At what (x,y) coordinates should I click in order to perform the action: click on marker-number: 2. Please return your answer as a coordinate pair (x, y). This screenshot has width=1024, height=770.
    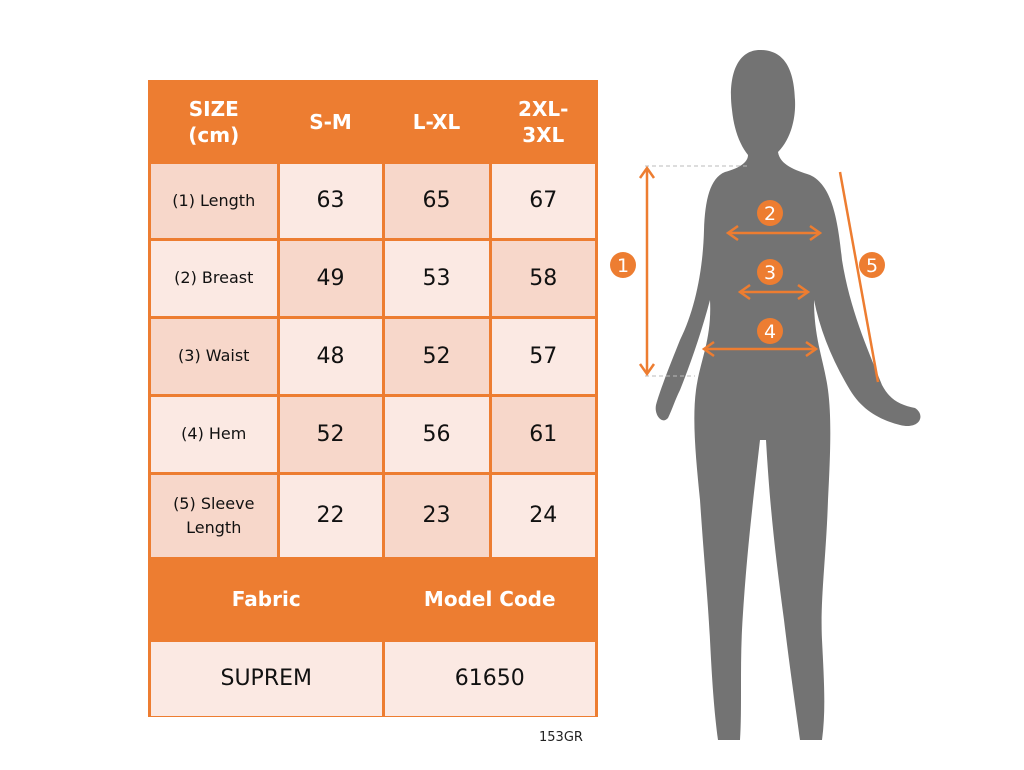
    Looking at the image, I should click on (770, 214).